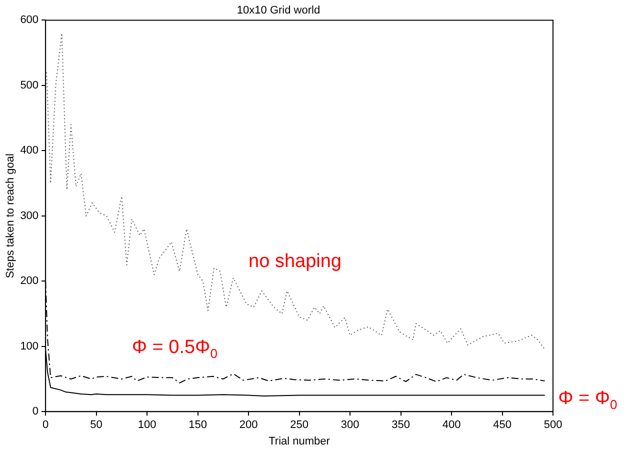 The height and width of the screenshot is (450, 625). Describe the element at coordinates (29, 281) in the screenshot. I see `y-tick-label: 200` at that location.